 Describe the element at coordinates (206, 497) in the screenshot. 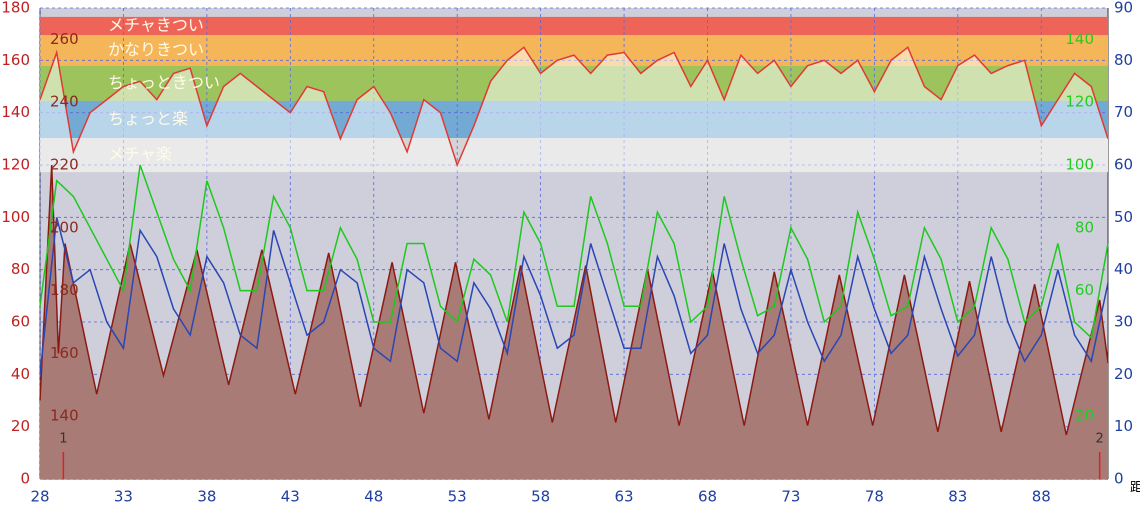

I see `x-tick-label: 38` at that location.